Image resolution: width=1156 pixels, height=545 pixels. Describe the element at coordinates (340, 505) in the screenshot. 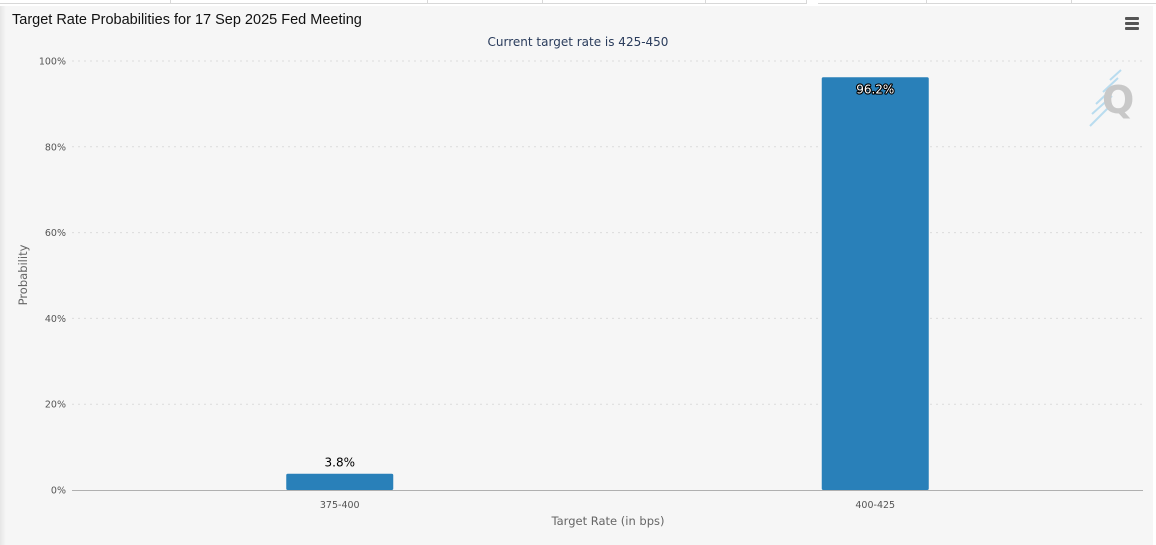

I see `x-tick-label: 375-400` at that location.